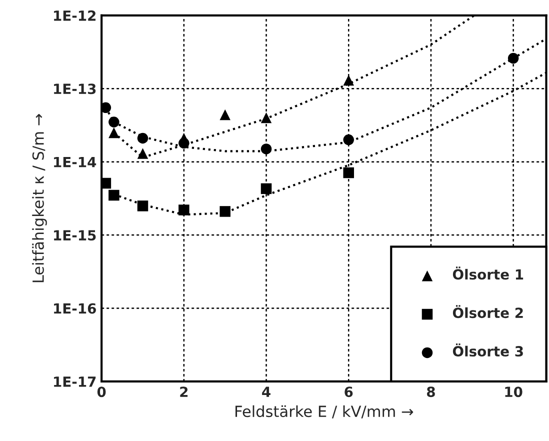  What do you see at coordinates (513, 392) in the screenshot?
I see `x-tick-label: 10` at bounding box center [513, 392].